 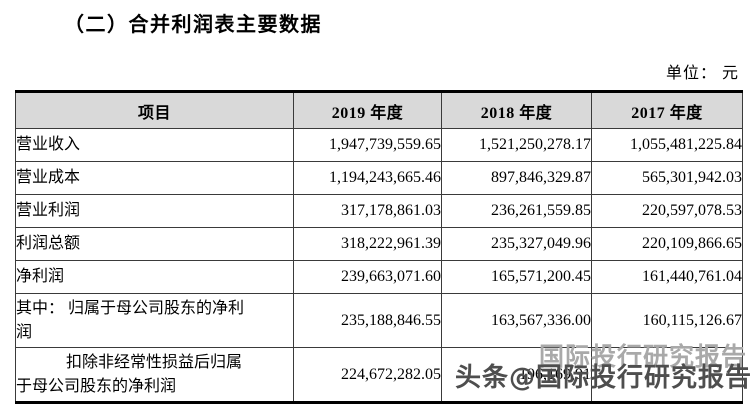 What do you see at coordinates (154, 145) in the screenshot?
I see `row-label: 营业收入` at bounding box center [154, 145].